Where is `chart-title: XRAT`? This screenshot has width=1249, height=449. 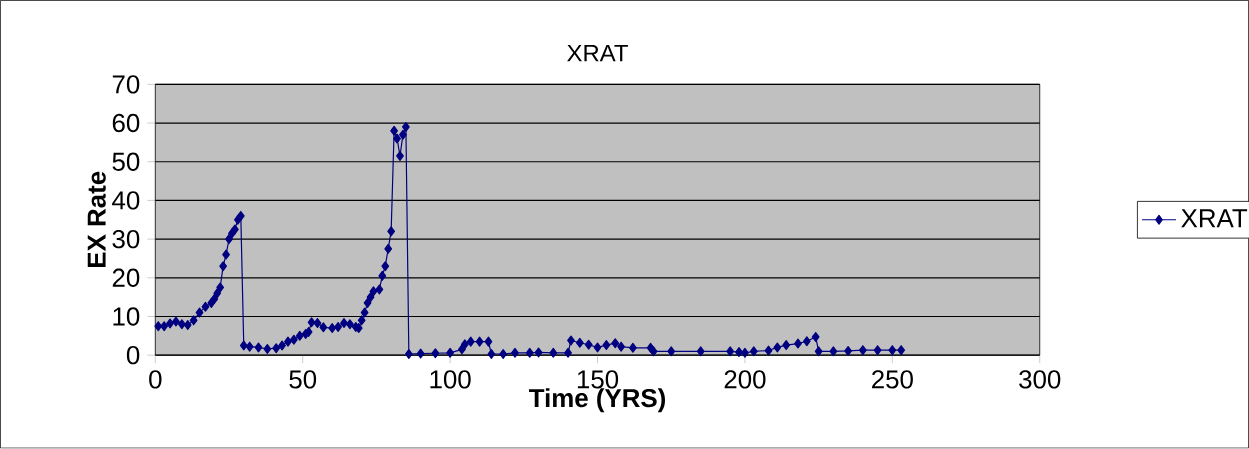
chart-title: XRAT is located at coordinates (597, 53).